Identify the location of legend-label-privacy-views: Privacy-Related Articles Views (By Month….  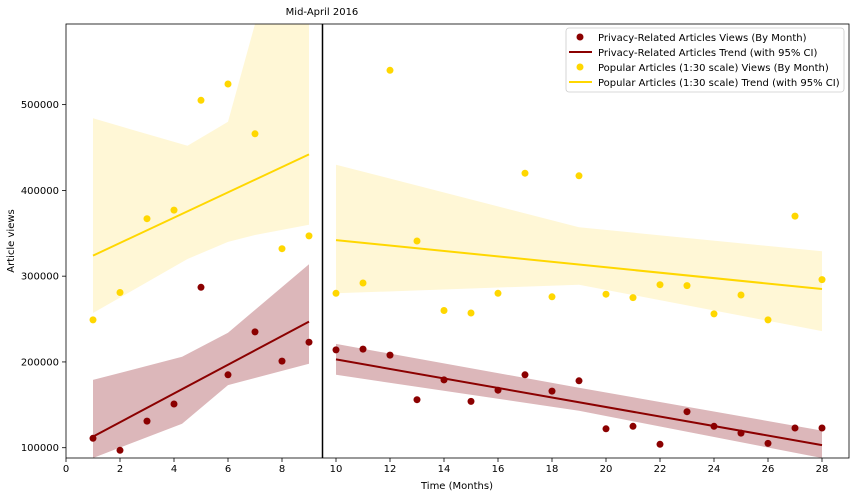
(702, 38).